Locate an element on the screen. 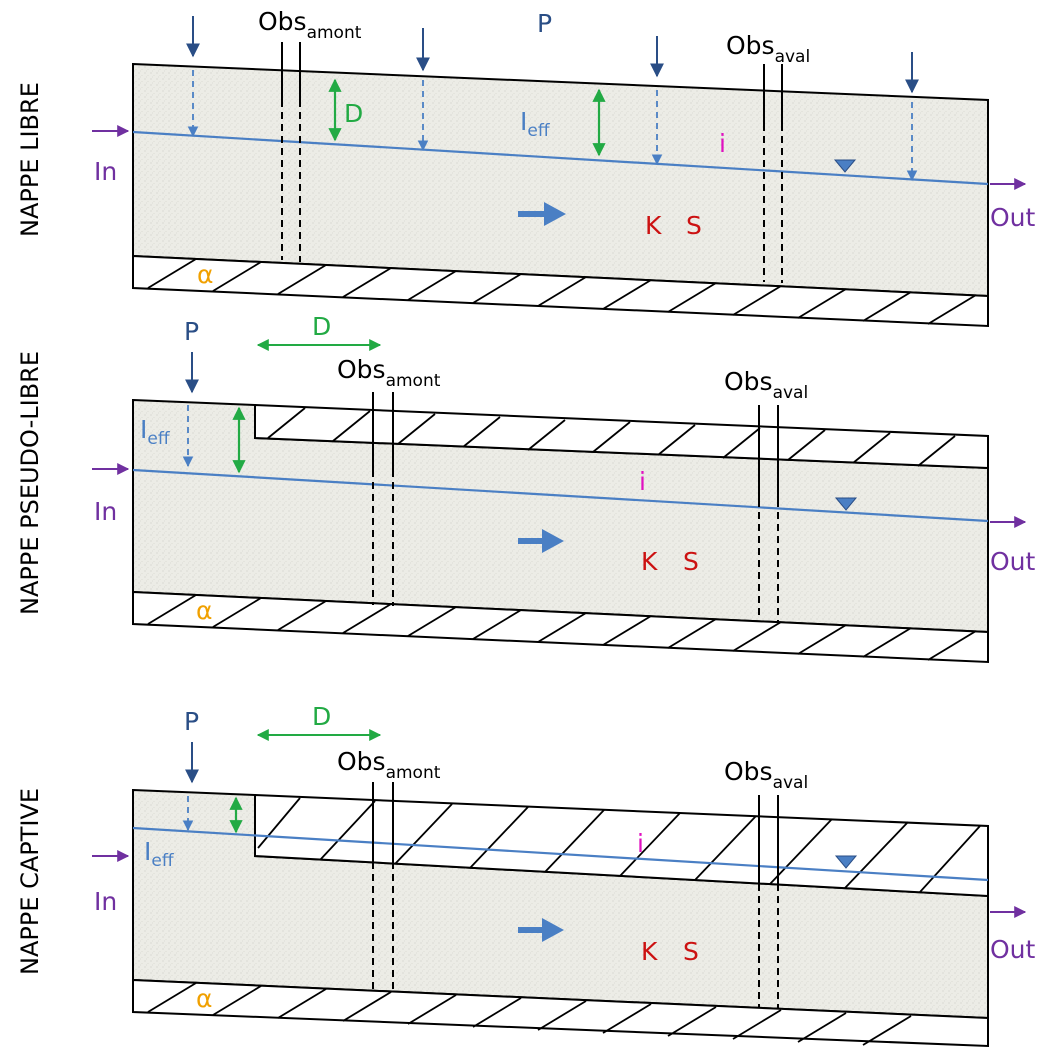 The width and height of the screenshot is (1055, 1048). side-label-pseudo-libre: NAPPE PSEUDO-LIBRE is located at coordinates (30, 483).